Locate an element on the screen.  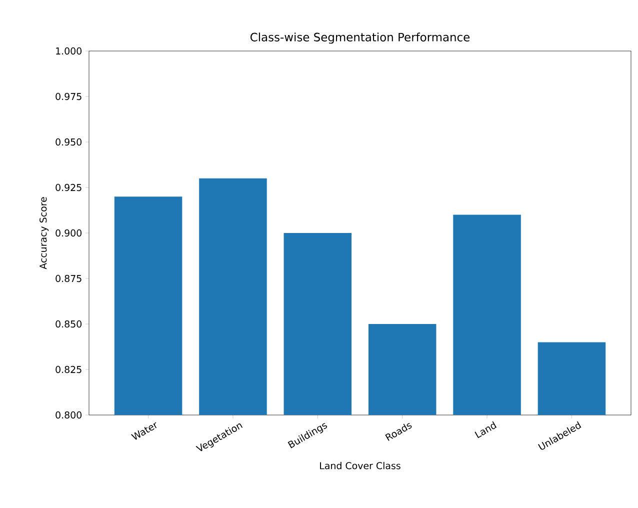
y-tick-label: 0.800 is located at coordinates (69, 415).